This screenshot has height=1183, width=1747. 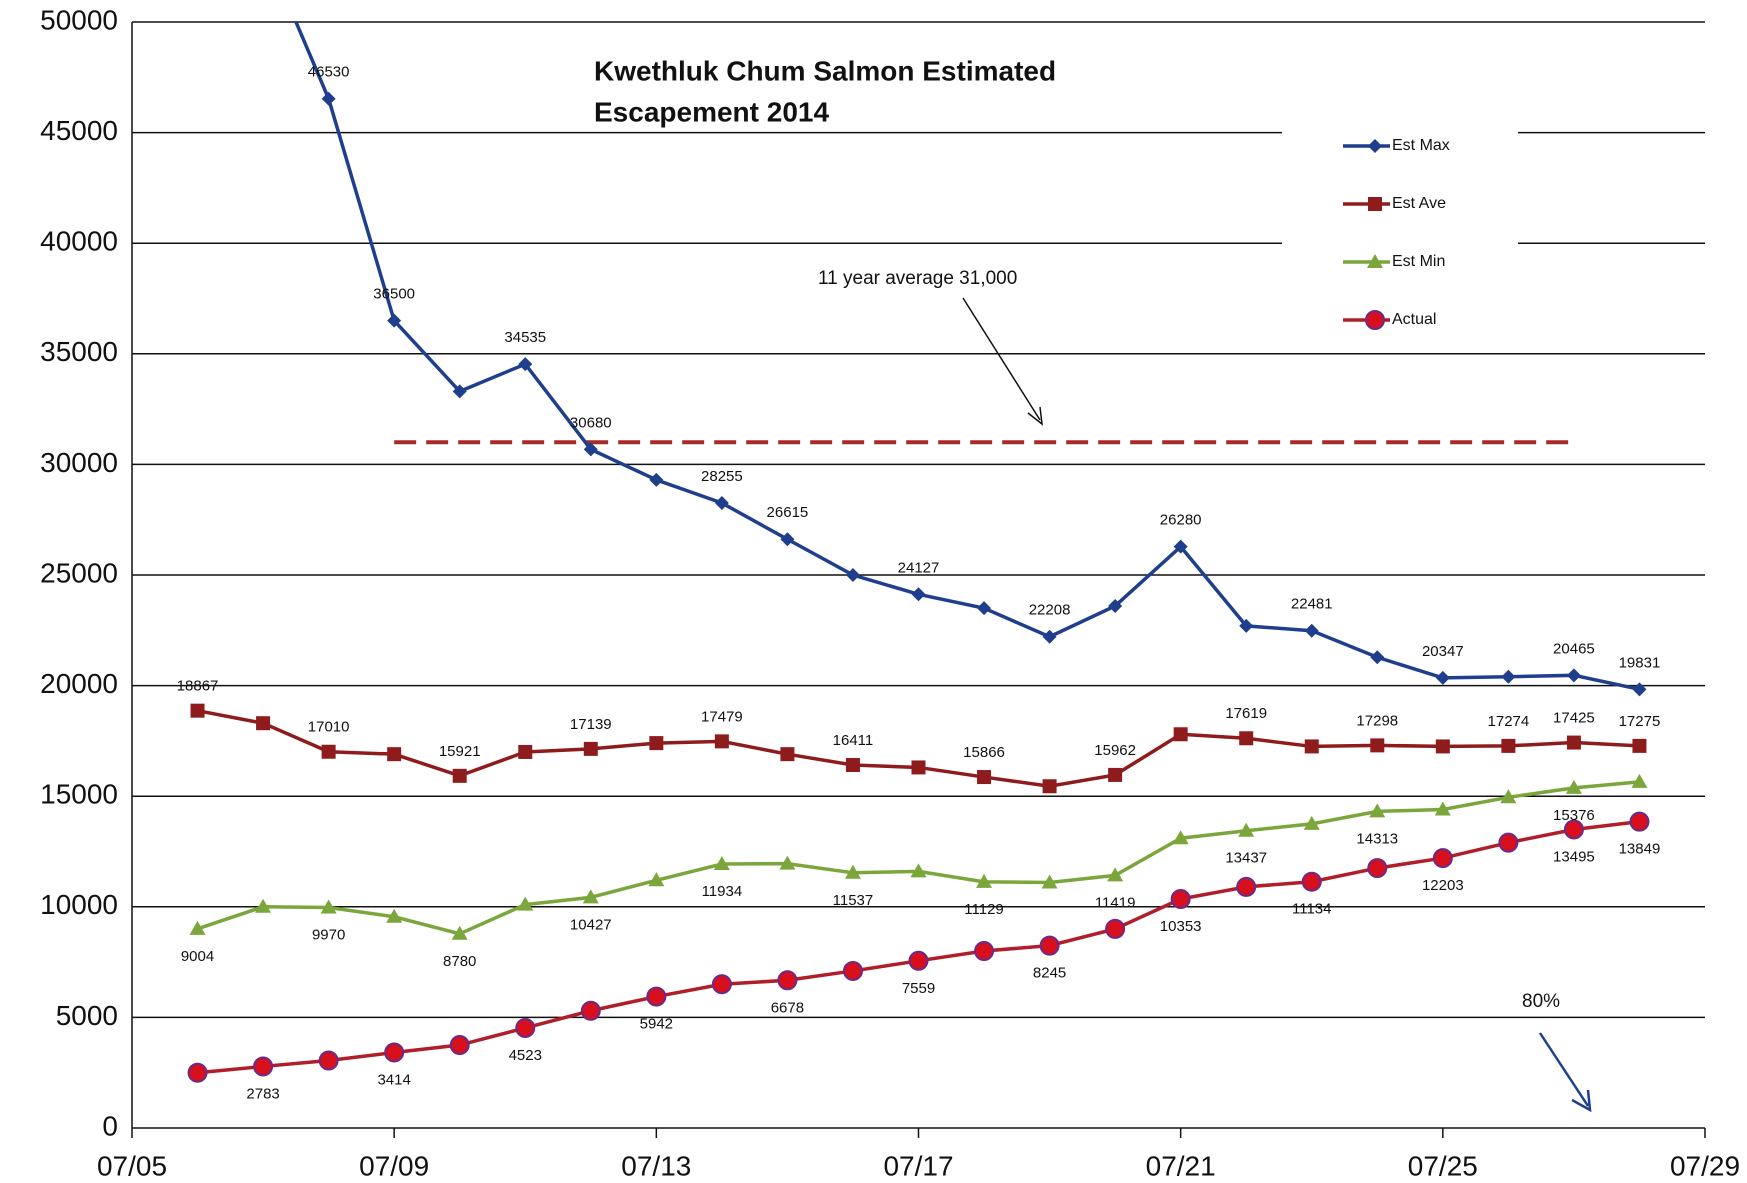 What do you see at coordinates (918, 858) in the screenshot?
I see `series-line` at bounding box center [918, 858].